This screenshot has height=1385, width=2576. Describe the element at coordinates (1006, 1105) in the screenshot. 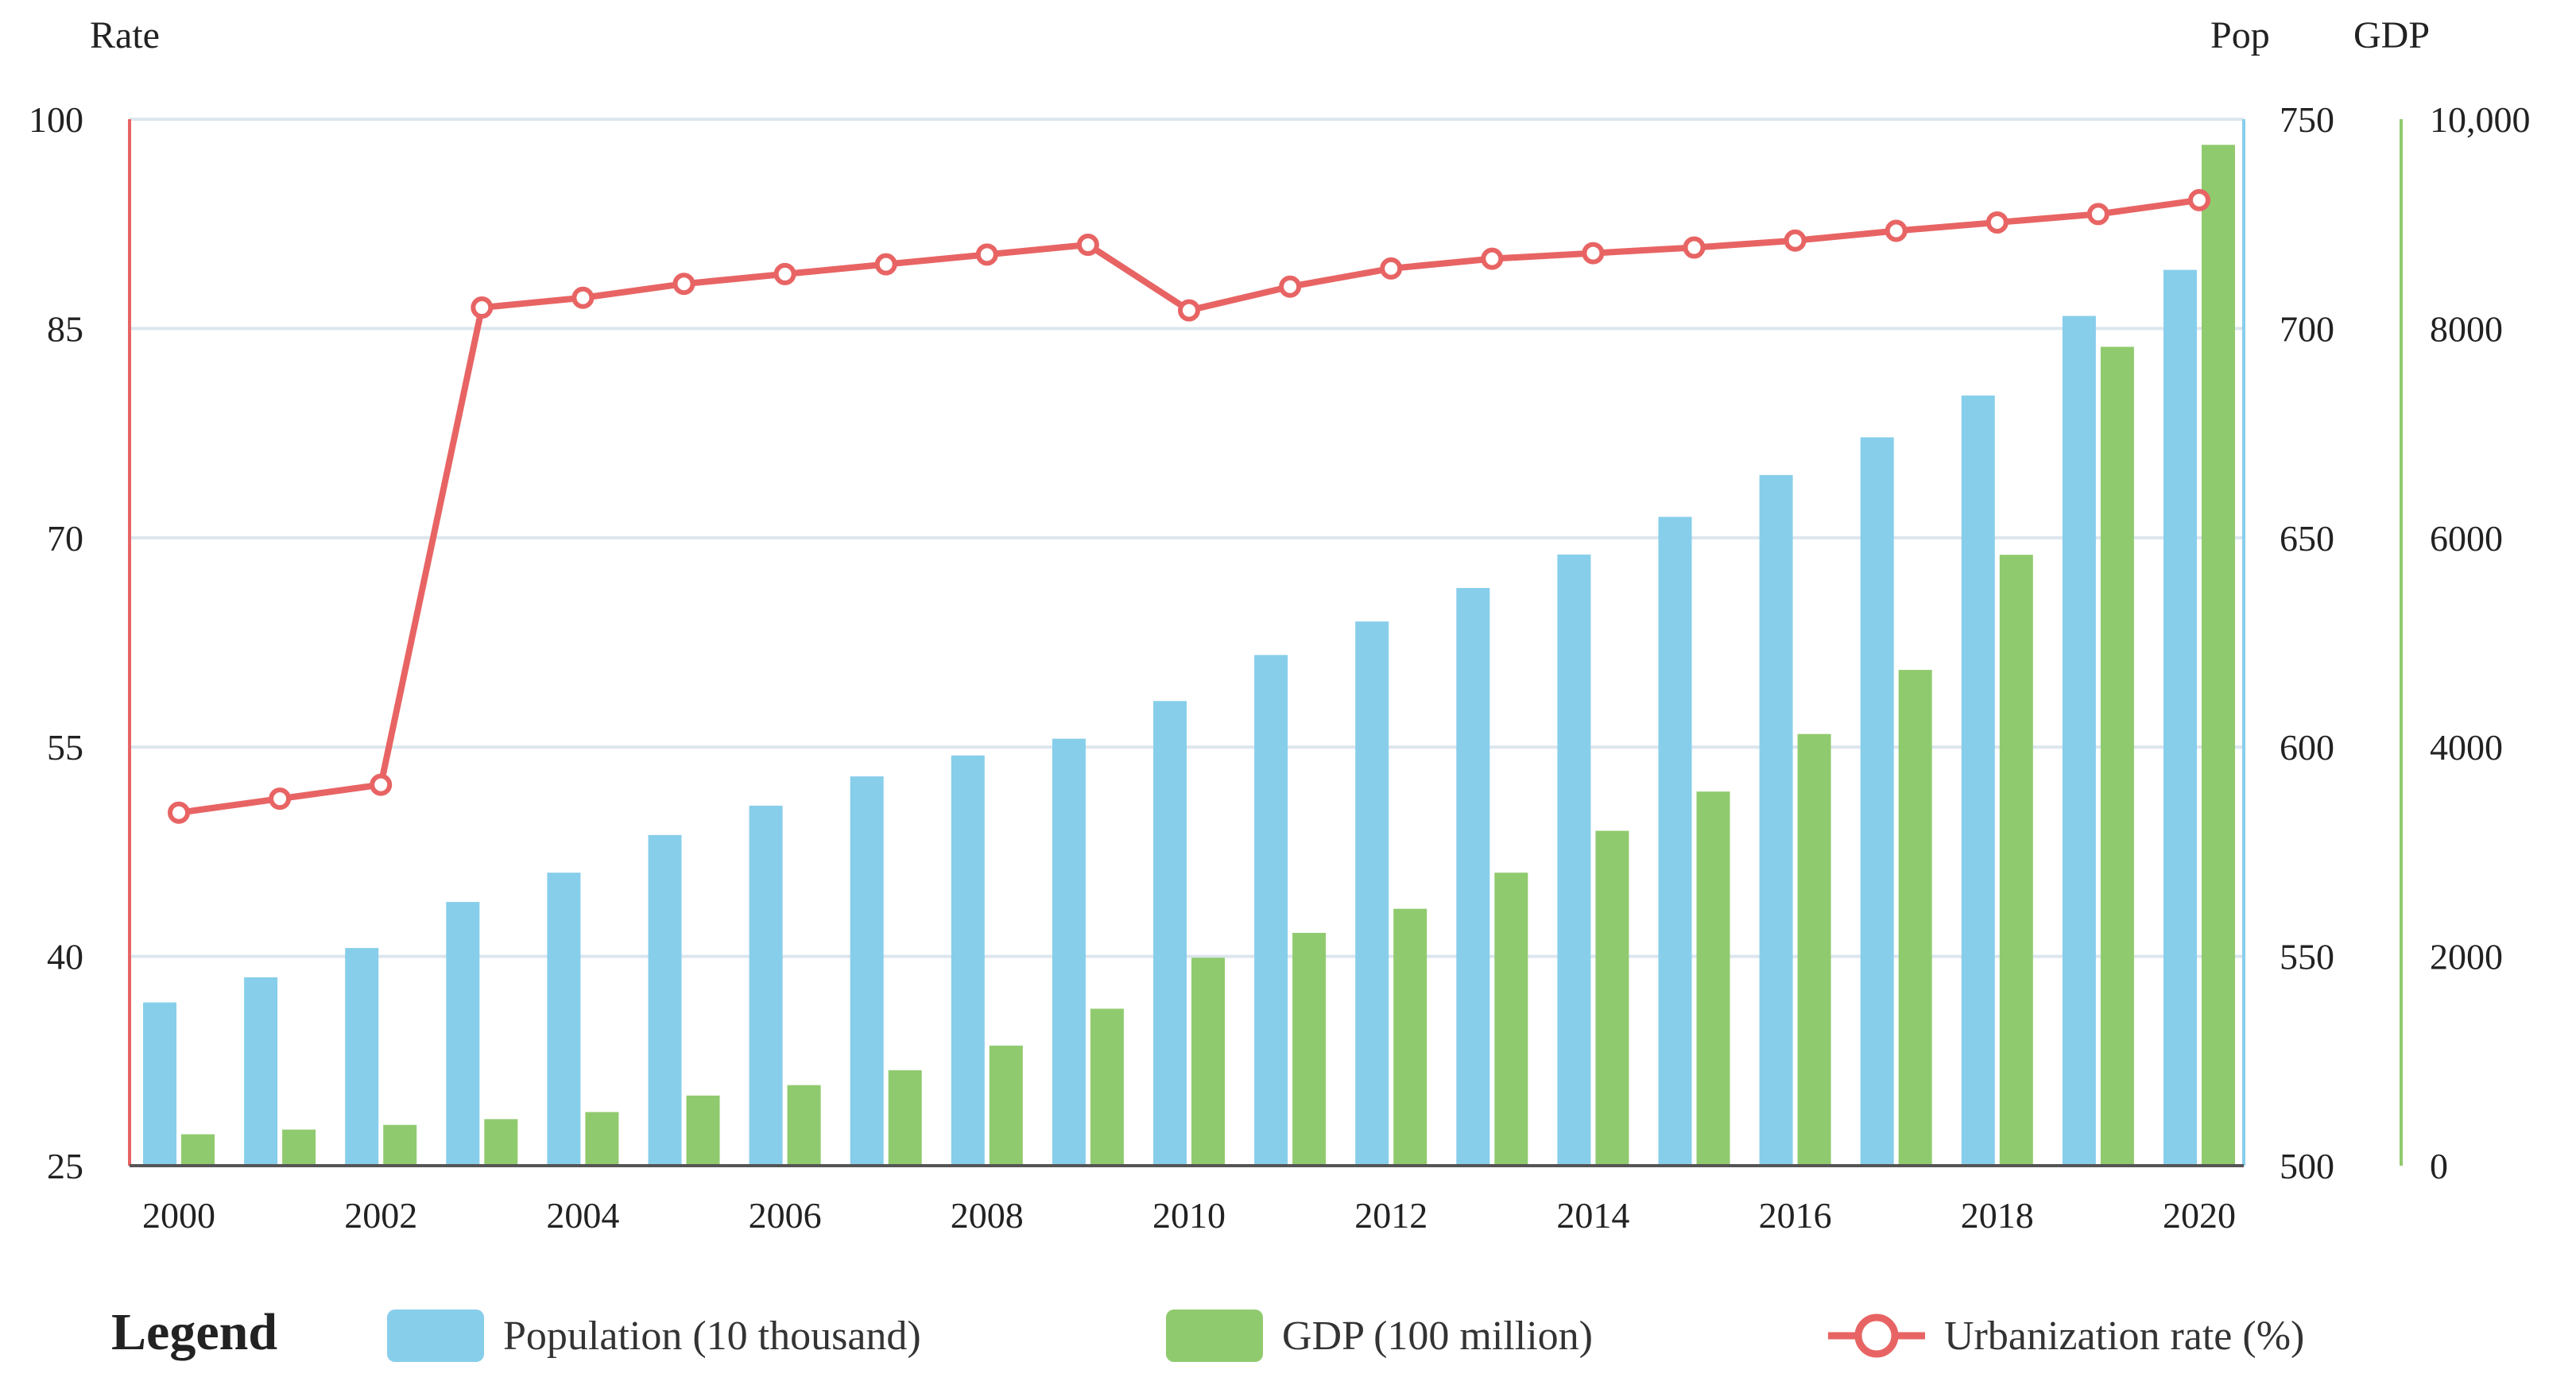

I see `gdp-bar-2008` at that location.